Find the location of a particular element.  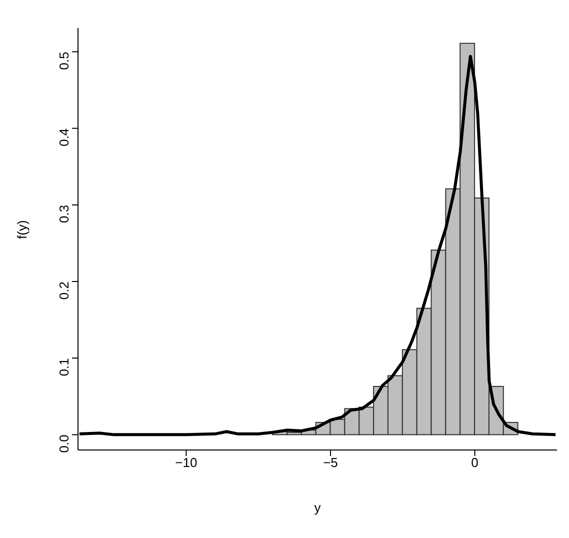

y-tick-label: 0.3 is located at coordinates (64, 213).